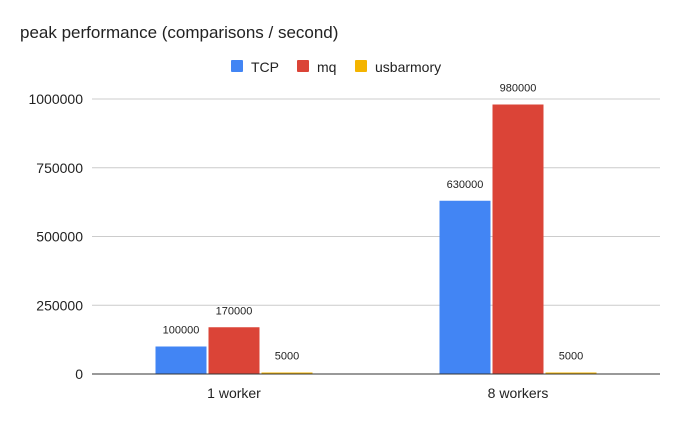 The image size is (682, 423). Describe the element at coordinates (59, 168) in the screenshot. I see `y-tick-label: 750000` at that location.